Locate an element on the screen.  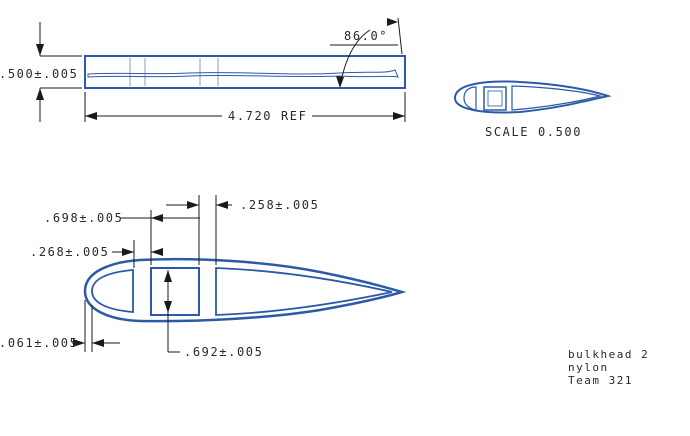
dimension-698: .698±.005 is located at coordinates (83, 218).